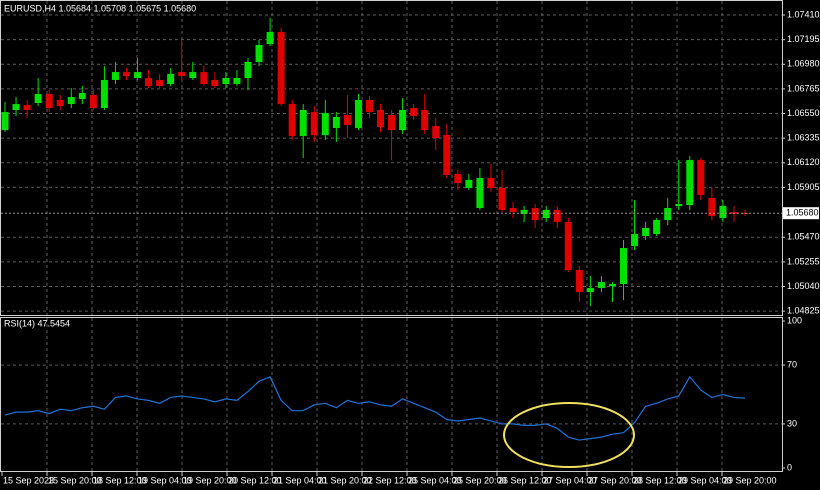 The width and height of the screenshot is (820, 490). Describe the element at coordinates (803, 311) in the screenshot. I see `y-tick-label: 1.04825` at that location.